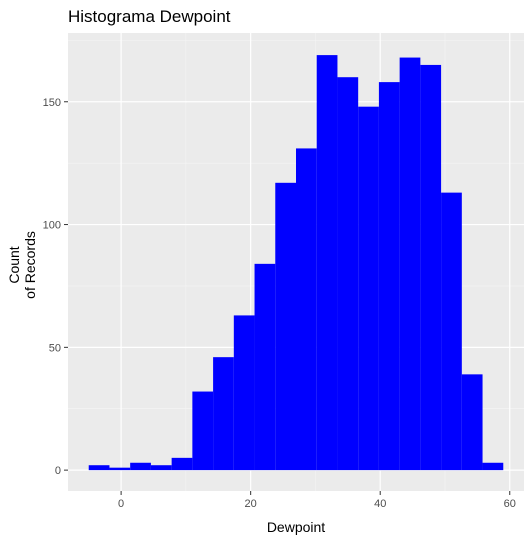  Describe the element at coordinates (58, 471) in the screenshot. I see `y-tick-label: 0` at that location.